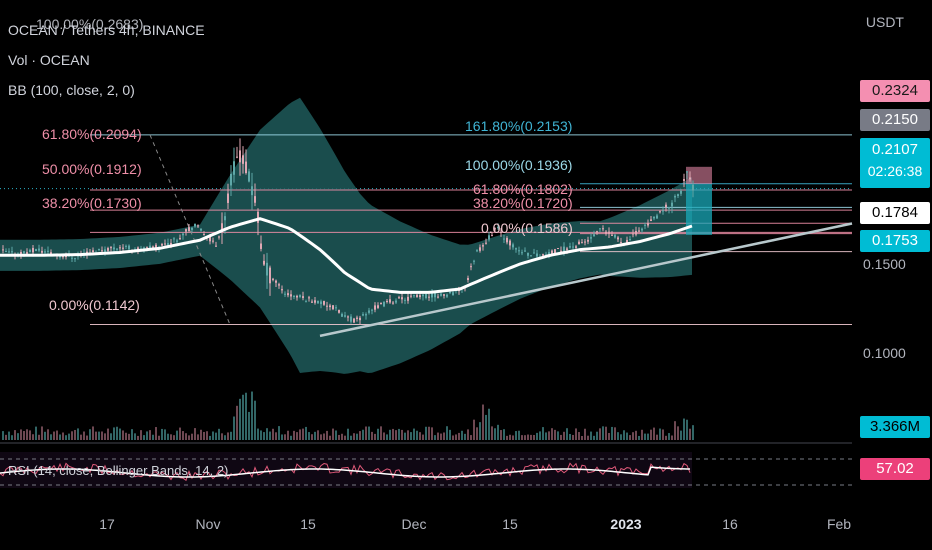  Describe the element at coordinates (92, 134) in the screenshot. I see `fib-left-label: 61.80%(0.2094)` at that location.